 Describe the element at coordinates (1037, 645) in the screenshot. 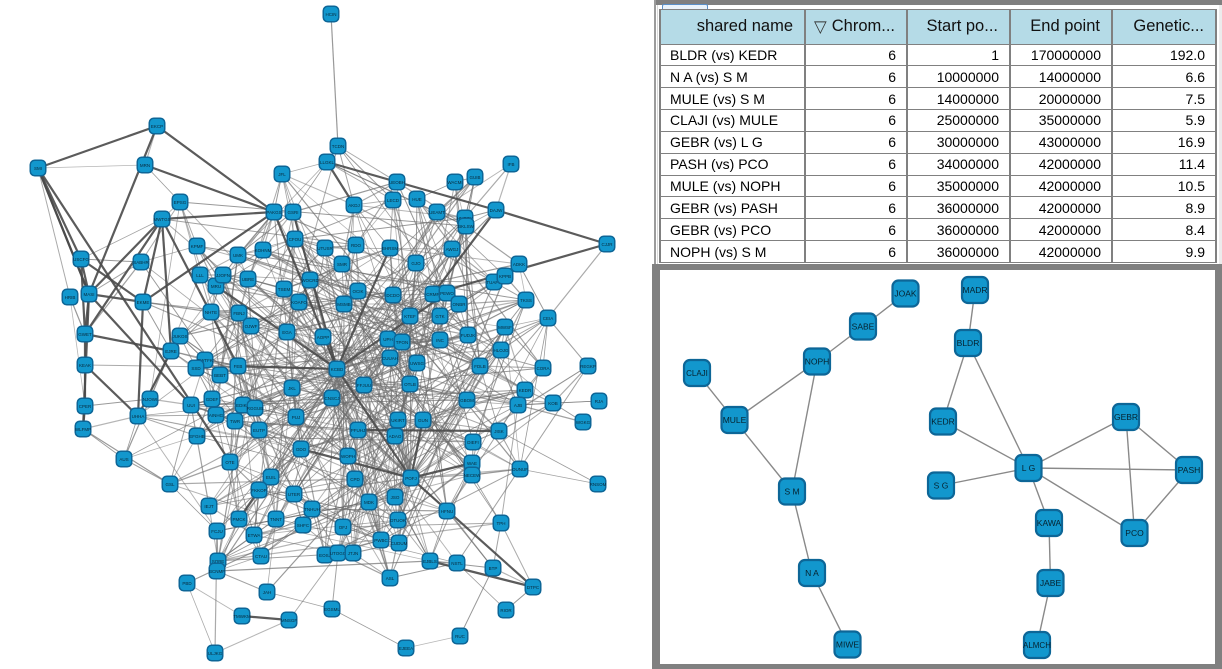

I see `svg-text: ALMCH` at that location.